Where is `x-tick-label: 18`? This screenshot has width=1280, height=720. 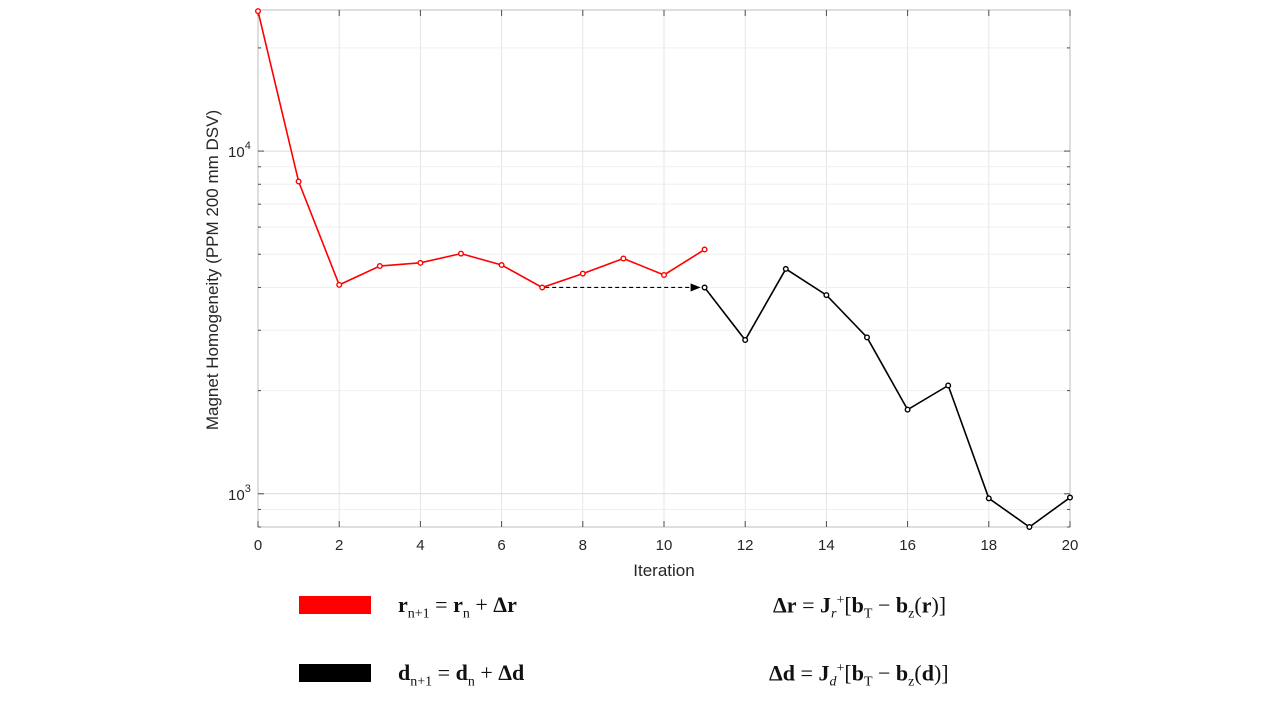
x-tick-label: 18 is located at coordinates (988, 545).